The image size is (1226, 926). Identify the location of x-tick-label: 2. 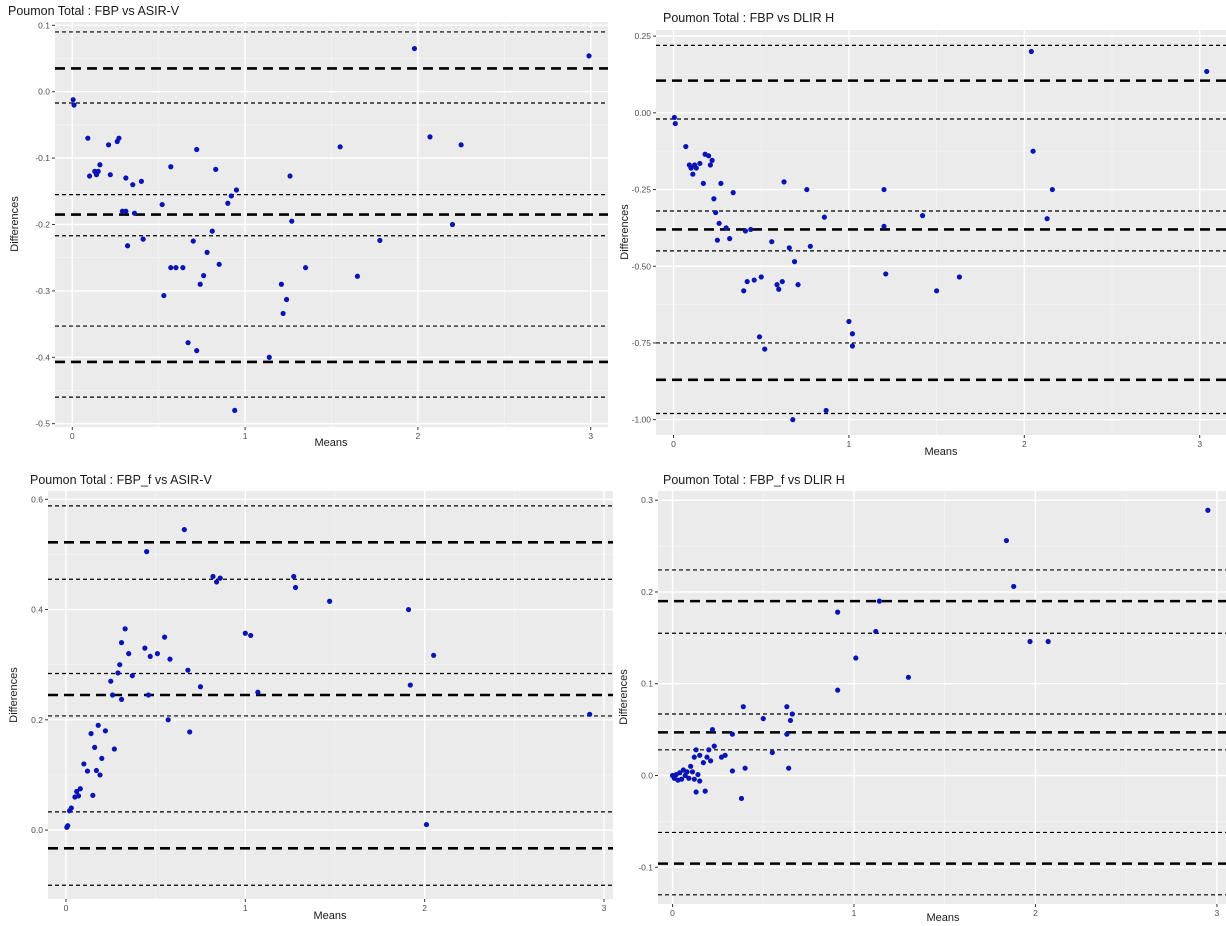
(1024, 444).